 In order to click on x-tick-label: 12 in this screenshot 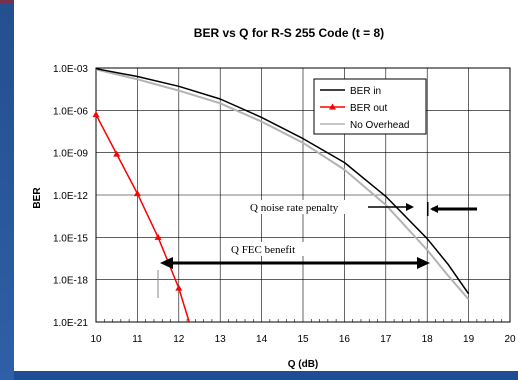, I will do `click(179, 339)`.